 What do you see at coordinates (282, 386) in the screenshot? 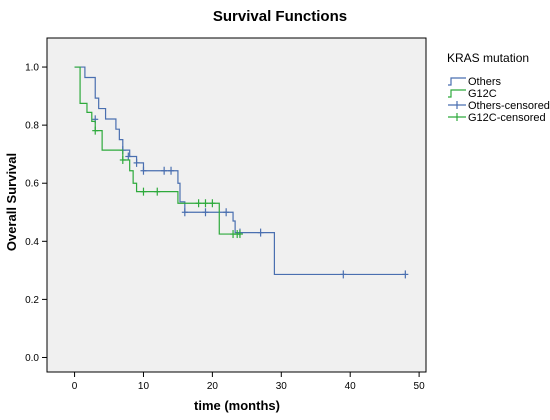
I see `x-tick-label: 30` at bounding box center [282, 386].